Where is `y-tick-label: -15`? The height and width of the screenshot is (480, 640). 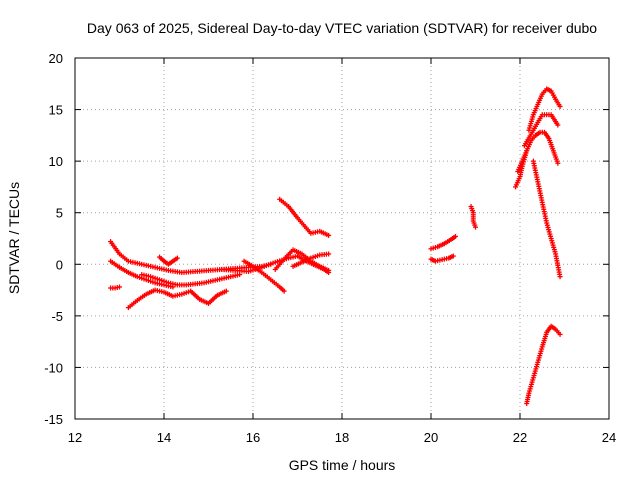 y-tick-label: -15 is located at coordinates (53, 419).